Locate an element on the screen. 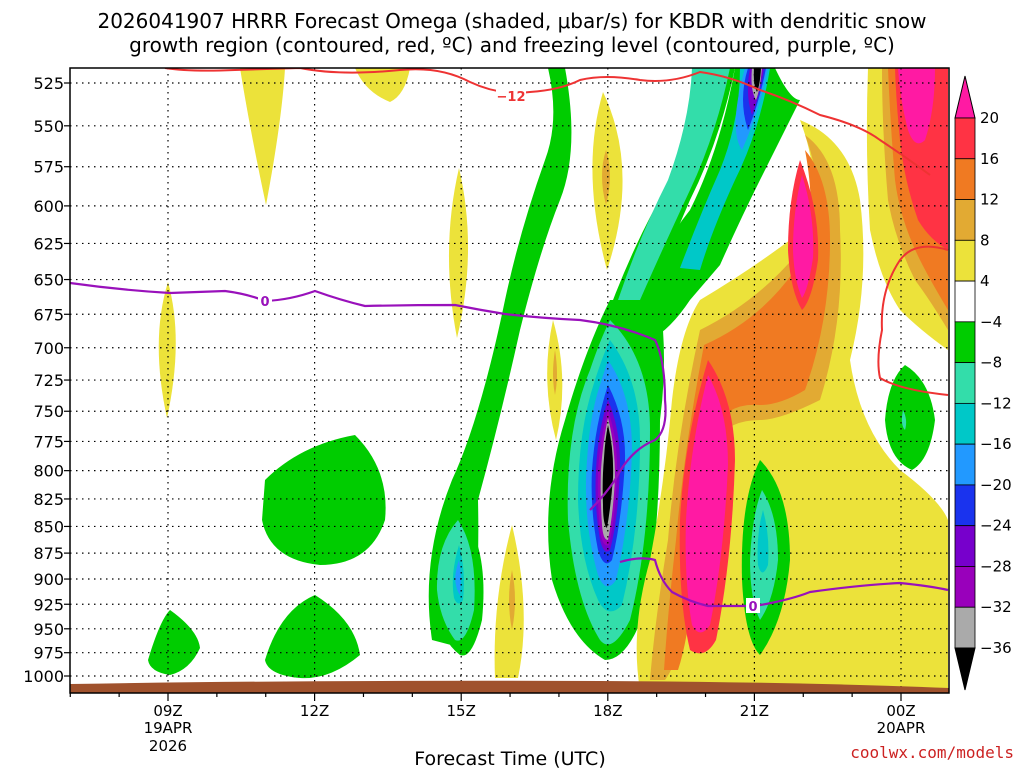  y-tick-label: 700 is located at coordinates (48, 348).